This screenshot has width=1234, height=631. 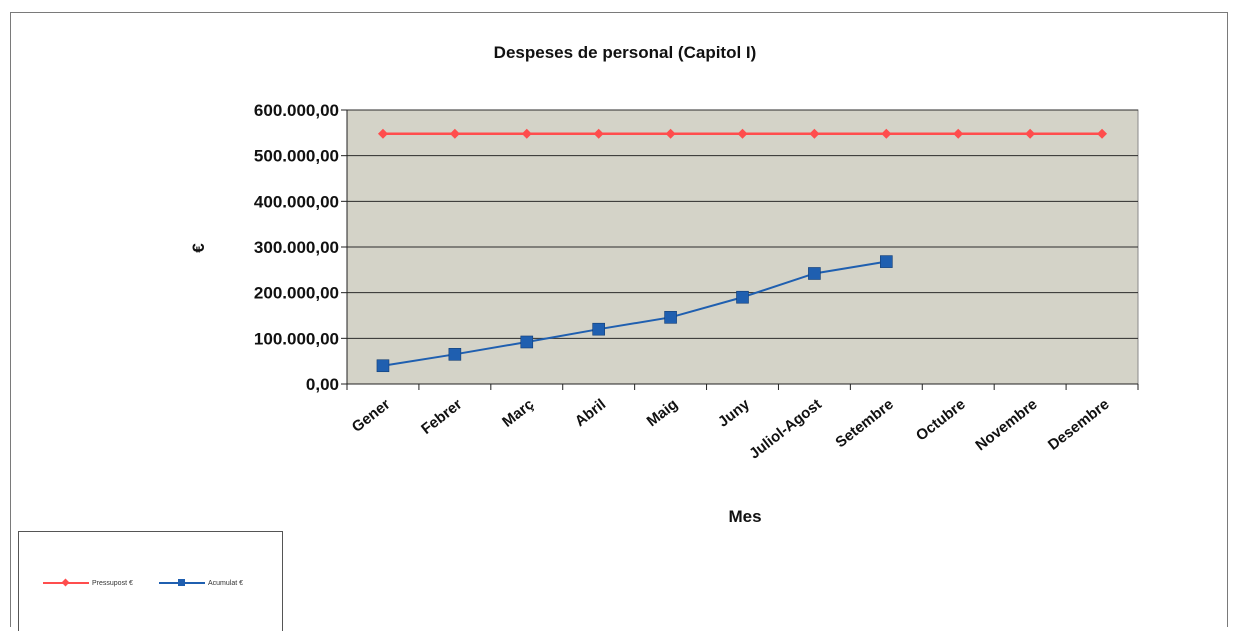 What do you see at coordinates (66, 583) in the screenshot?
I see `legend-swatch-pressupost` at bounding box center [66, 583].